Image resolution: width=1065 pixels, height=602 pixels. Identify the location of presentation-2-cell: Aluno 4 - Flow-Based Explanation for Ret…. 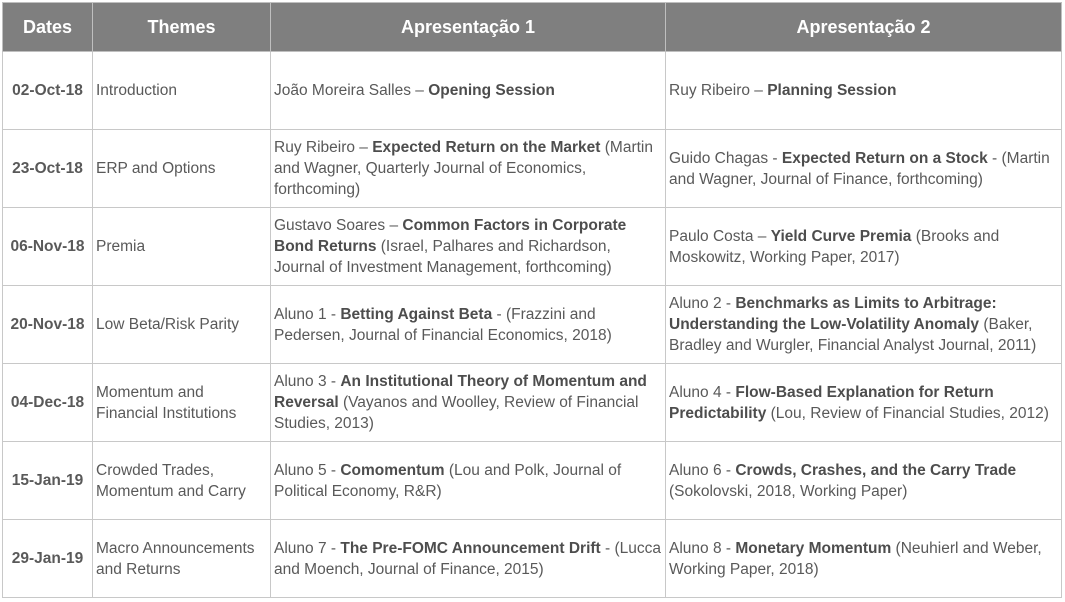
(863, 402).